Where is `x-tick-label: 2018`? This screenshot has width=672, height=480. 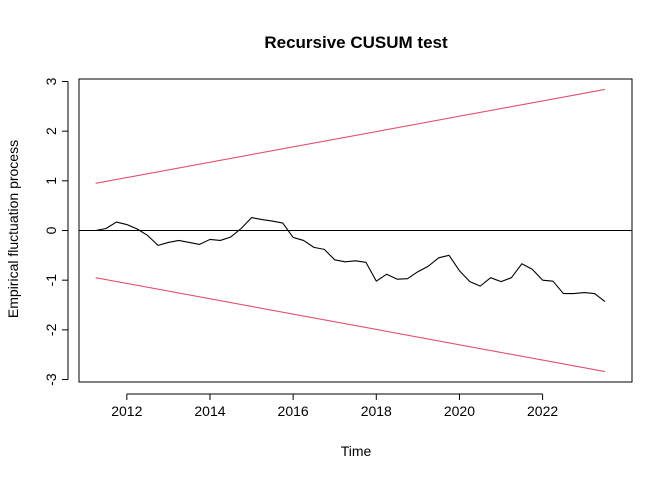 x-tick-label: 2018 is located at coordinates (376, 411).